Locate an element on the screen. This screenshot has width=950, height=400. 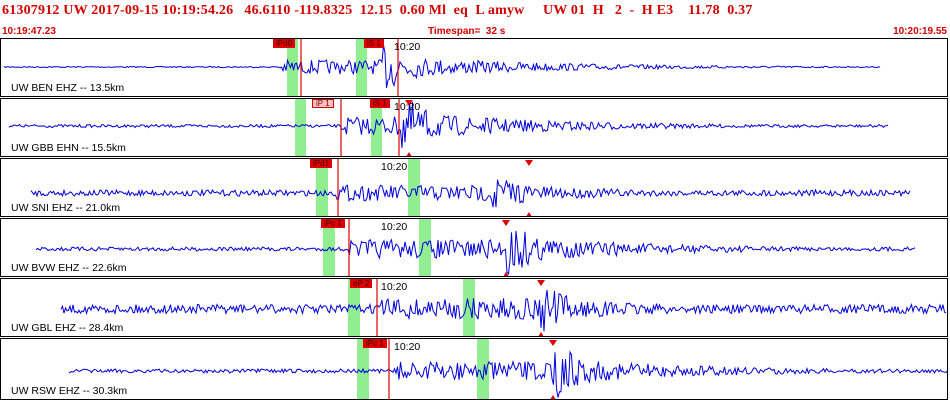
trace-panel: iP 1 iS 1 10:20 UW GBB EHN -- 15.5km is located at coordinates (474, 127).